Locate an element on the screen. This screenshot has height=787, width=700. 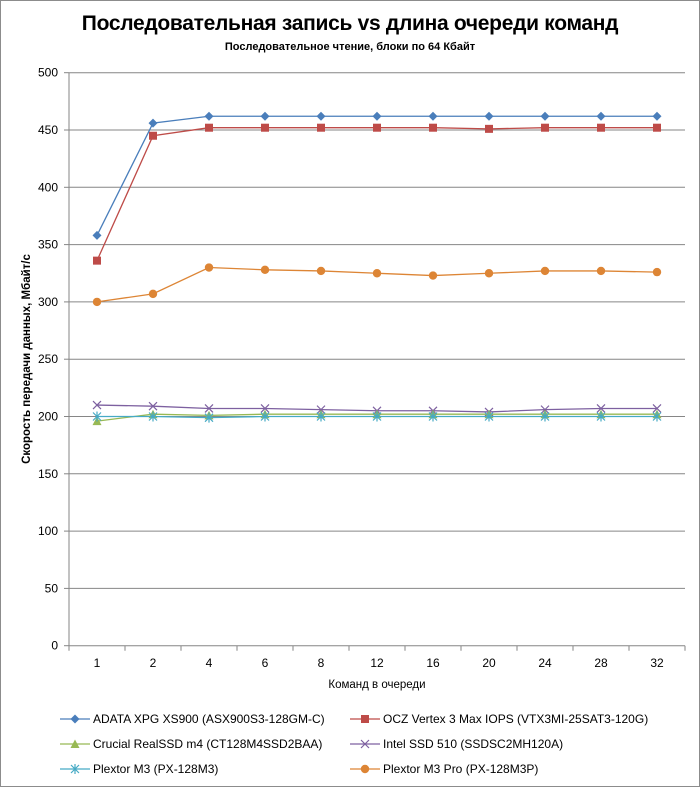
legend-label: ADATA XPG XS900 (ASX900S3-128GM-C) is located at coordinates (209, 719).